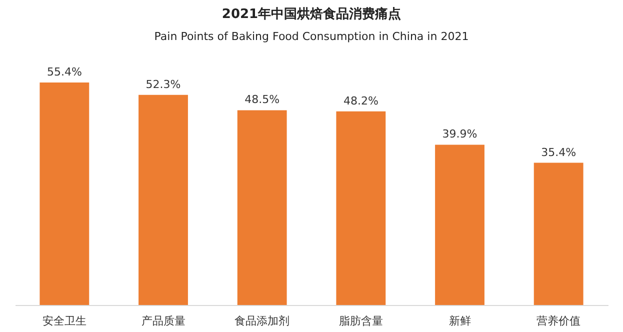 This screenshot has height=332, width=623. What do you see at coordinates (360, 101) in the screenshot?
I see `data-label: 48.2%` at bounding box center [360, 101].